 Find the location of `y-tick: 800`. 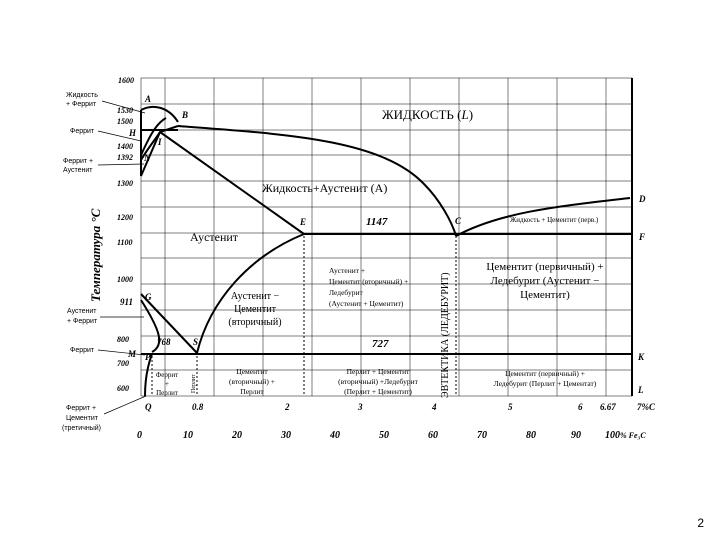

y-tick: 800 is located at coordinates (123, 339).